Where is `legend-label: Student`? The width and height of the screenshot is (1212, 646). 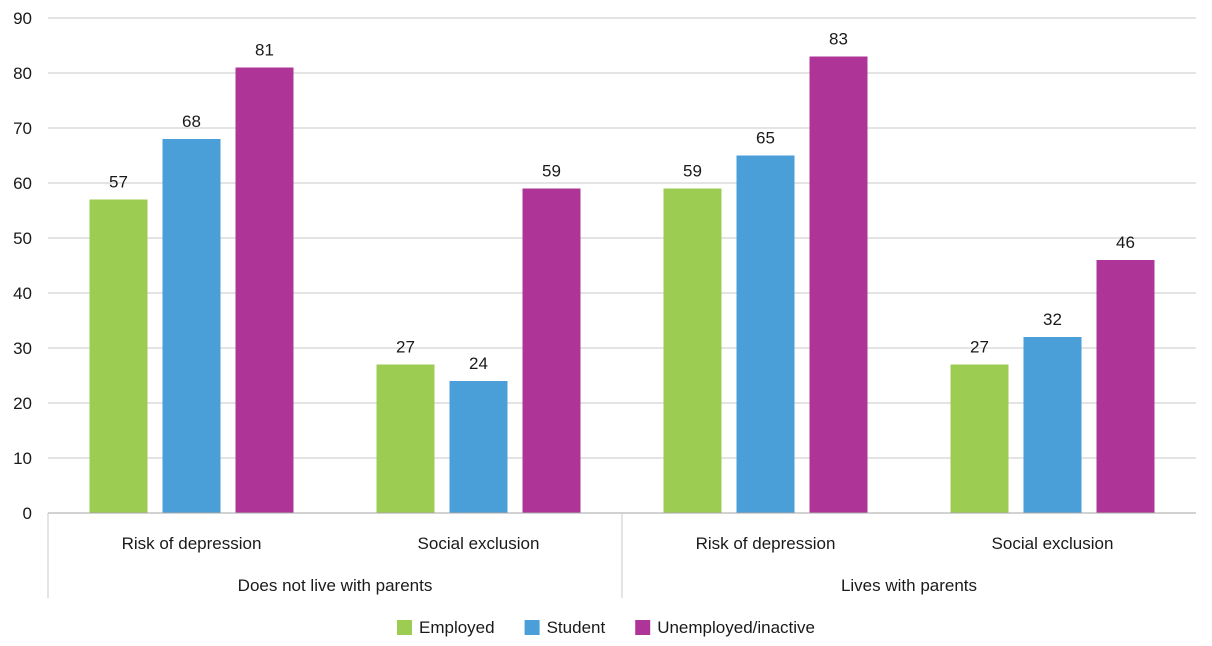
legend-label: Student is located at coordinates (576, 627).